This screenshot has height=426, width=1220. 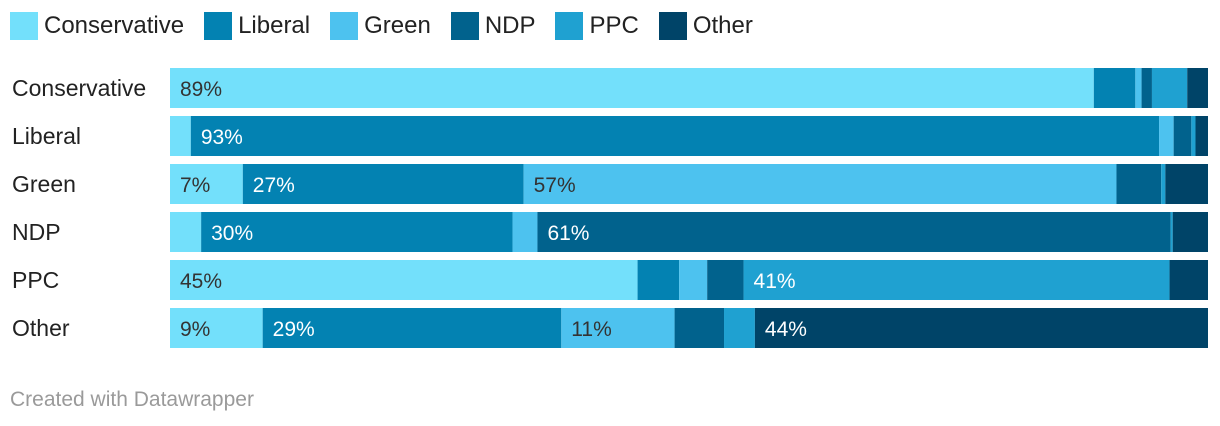 I want to click on row-label: Liberal, so click(x=46, y=136).